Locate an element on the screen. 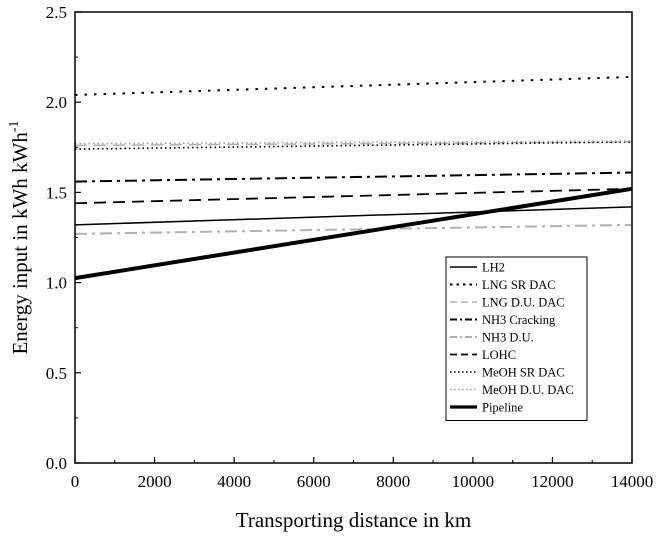  x-tick-label: 8000 is located at coordinates (393, 481).